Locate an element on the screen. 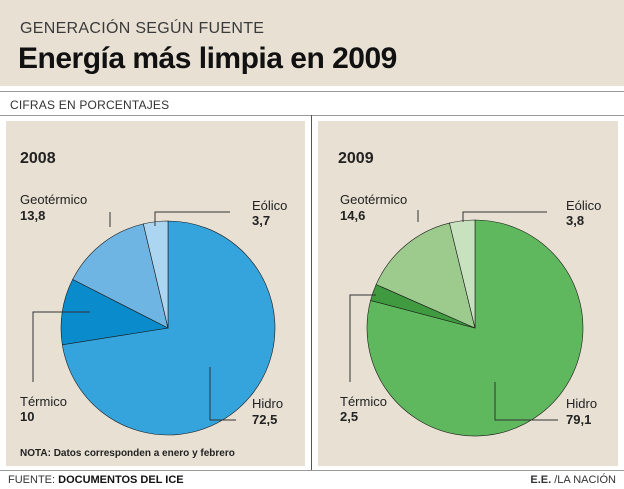 This screenshot has height=489, width=624. leader-eolico-2008 is located at coordinates (192, 218).